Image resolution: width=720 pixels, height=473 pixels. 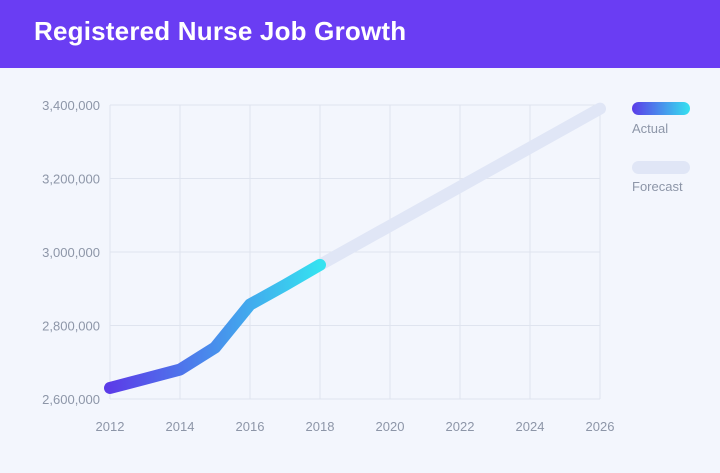 What do you see at coordinates (71, 326) in the screenshot?
I see `y-tick-label: 2,800,000` at bounding box center [71, 326].